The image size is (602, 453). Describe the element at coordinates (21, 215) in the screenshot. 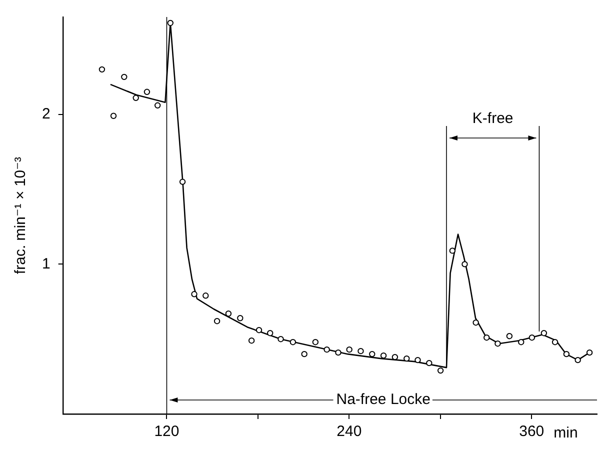

I see `y-axis-title: frac. min⁻¹ × 10⁻³` at that location.